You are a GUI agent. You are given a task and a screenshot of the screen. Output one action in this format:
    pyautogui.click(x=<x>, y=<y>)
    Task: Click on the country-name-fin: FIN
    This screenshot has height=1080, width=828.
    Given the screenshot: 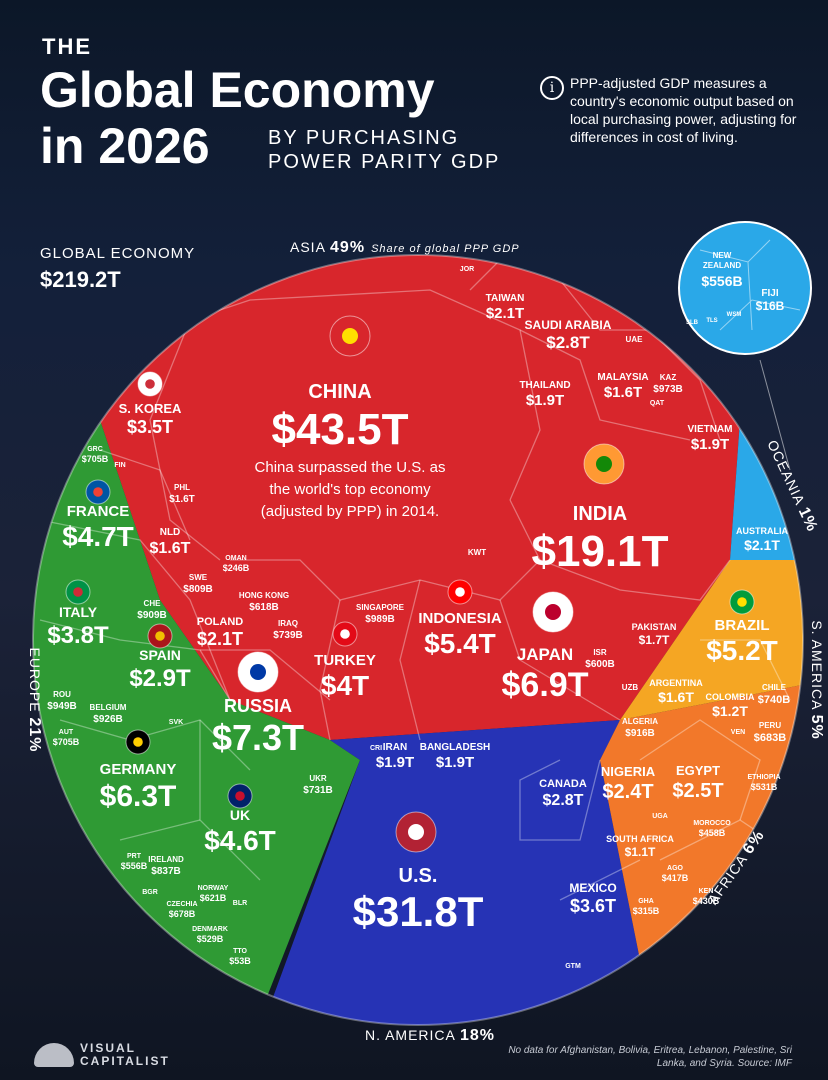 What is the action you would take?
    pyautogui.click(x=119, y=465)
    